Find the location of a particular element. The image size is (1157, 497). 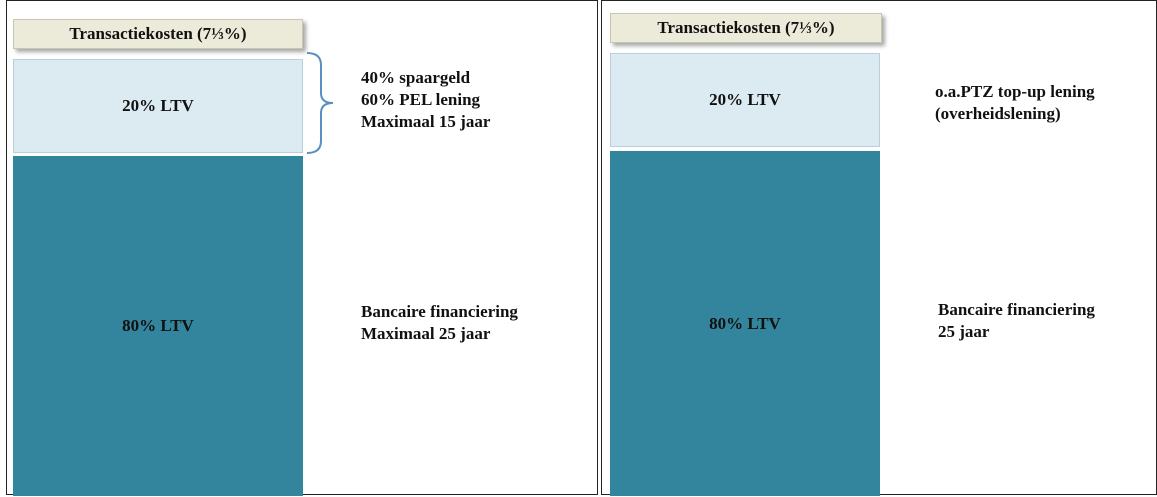

note-line: 25 jaar is located at coordinates (964, 331).